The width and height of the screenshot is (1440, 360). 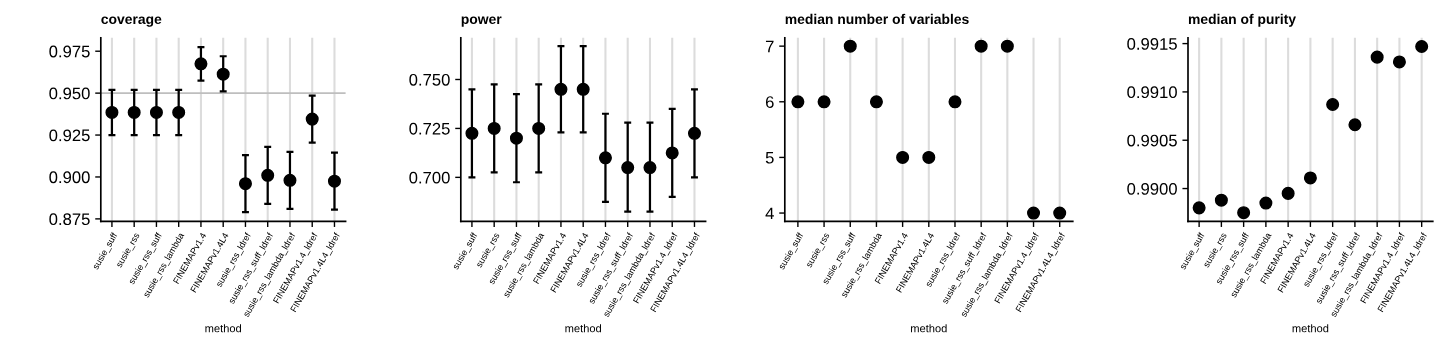 What do you see at coordinates (769, 102) in the screenshot?
I see `y-tick-label: 6` at bounding box center [769, 102].